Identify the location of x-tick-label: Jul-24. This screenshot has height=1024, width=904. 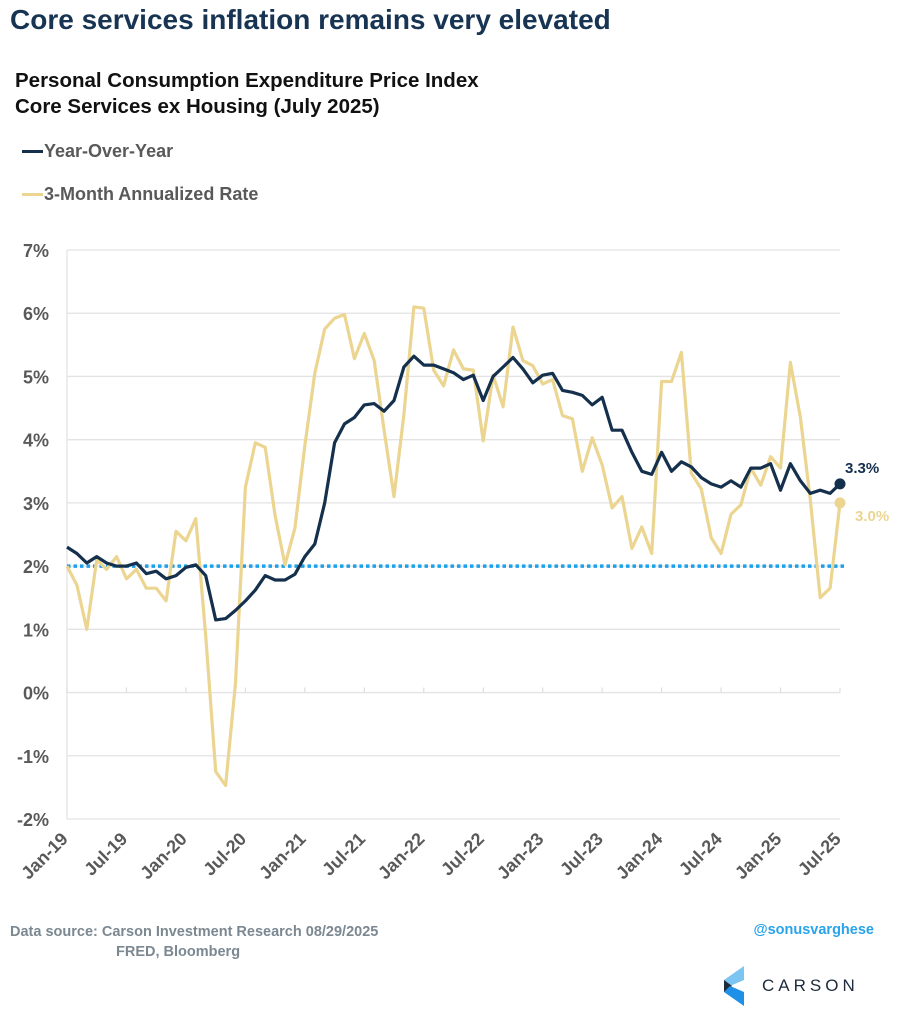
(700, 854).